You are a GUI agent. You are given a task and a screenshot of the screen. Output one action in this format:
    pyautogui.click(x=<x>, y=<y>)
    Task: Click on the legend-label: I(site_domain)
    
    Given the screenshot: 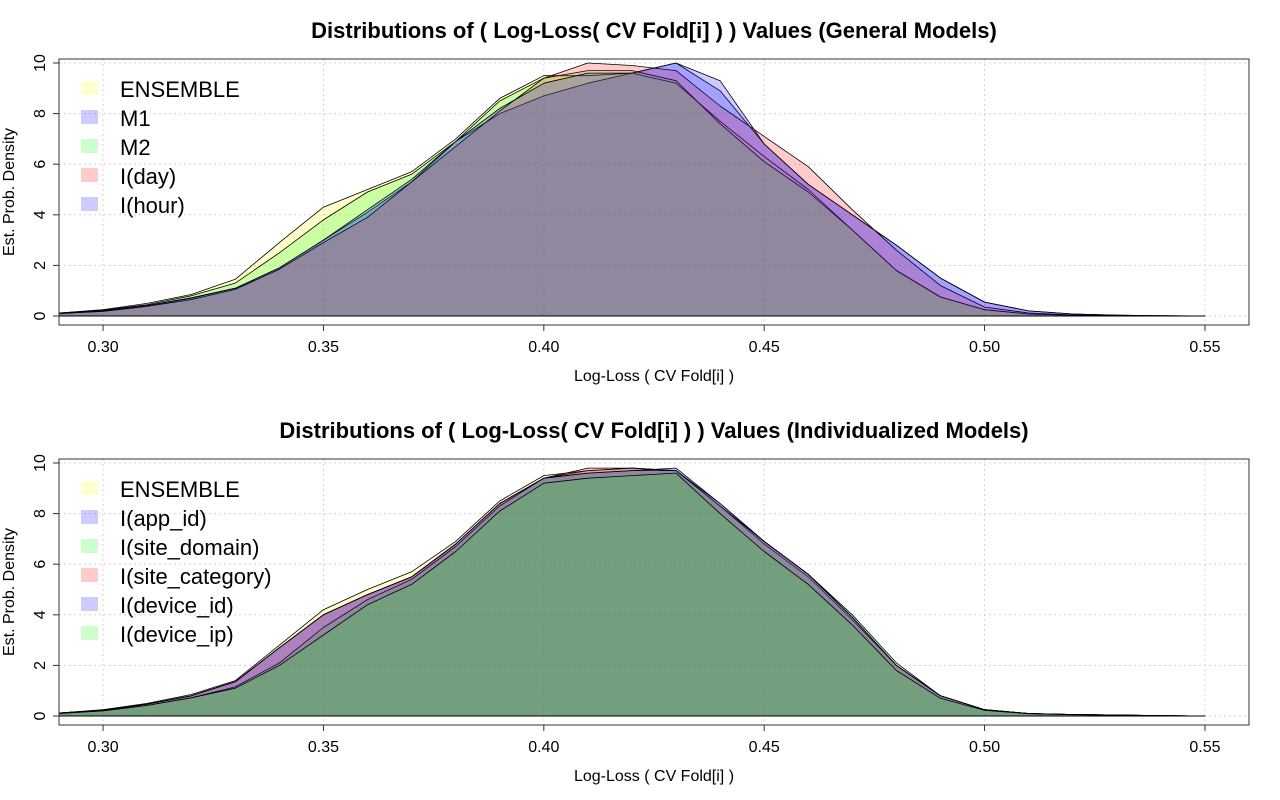 What is the action you would take?
    pyautogui.click(x=189, y=547)
    